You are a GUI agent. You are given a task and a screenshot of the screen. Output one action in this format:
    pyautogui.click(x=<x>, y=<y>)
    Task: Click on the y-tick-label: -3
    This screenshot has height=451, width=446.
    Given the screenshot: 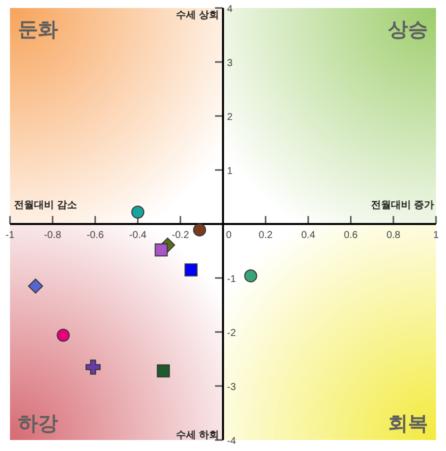 What is the action you would take?
    pyautogui.click(x=231, y=387)
    